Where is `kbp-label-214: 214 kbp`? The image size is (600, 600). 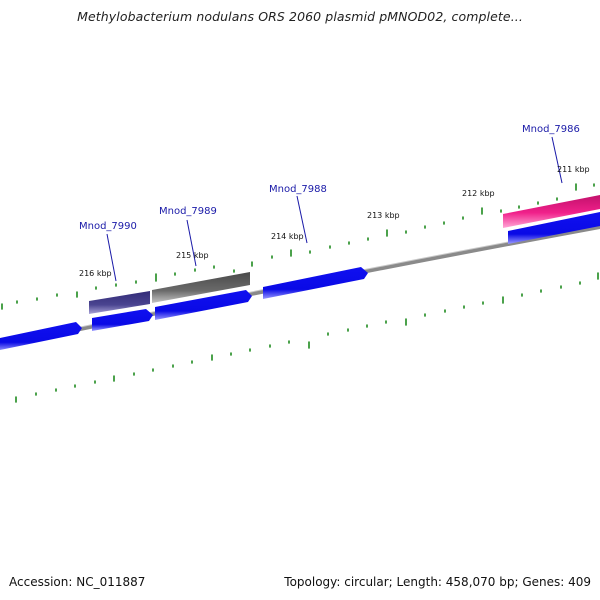 kbp-label-214: 214 kbp is located at coordinates (287, 236).